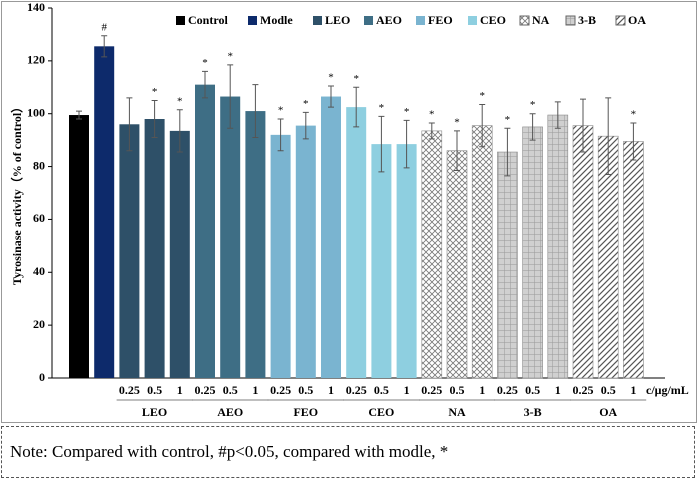 The height and width of the screenshot is (482, 698). Describe the element at coordinates (36, 7) in the screenshot. I see `y-tick-label: 140` at that location.